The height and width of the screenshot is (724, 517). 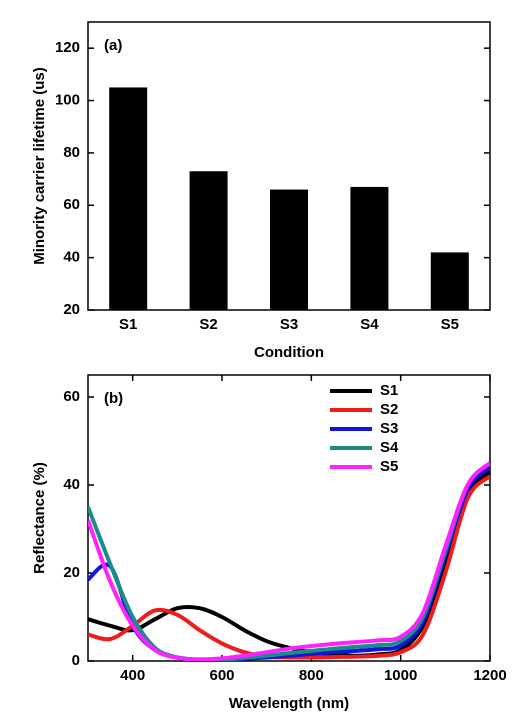 I want to click on legend-label: S4, so click(x=389, y=447).